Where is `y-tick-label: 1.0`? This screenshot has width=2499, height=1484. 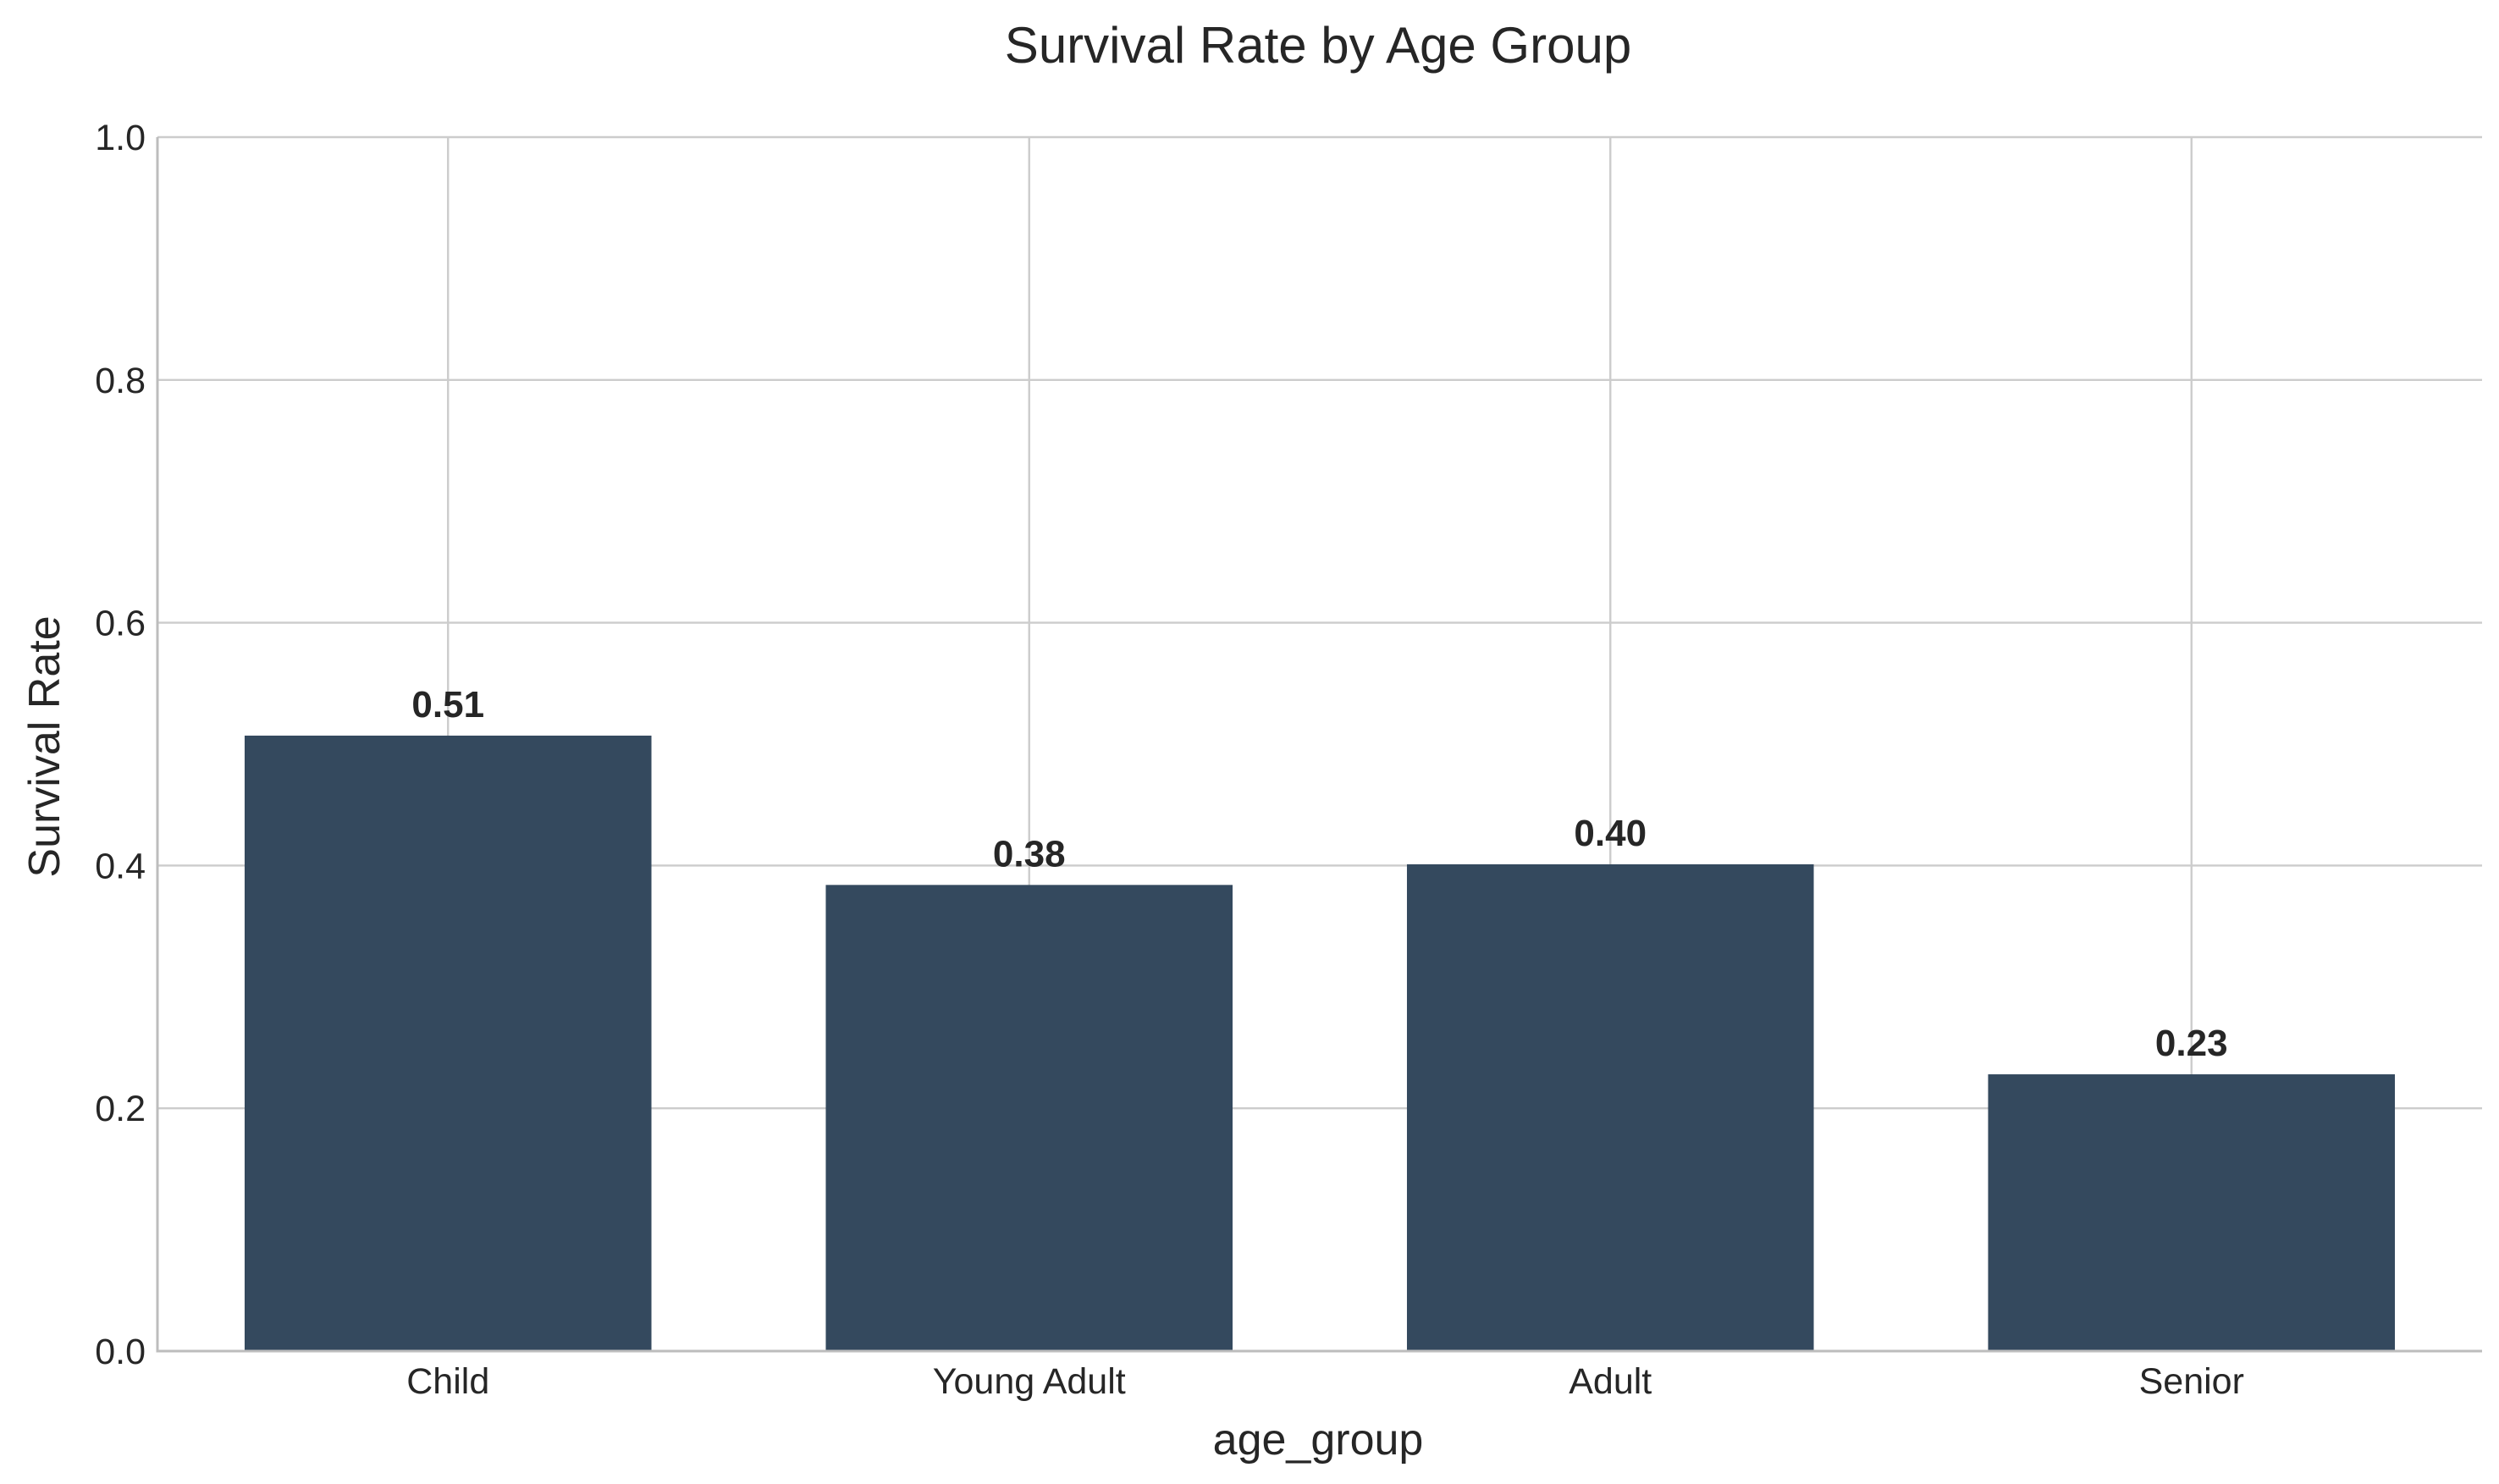
y-tick-label: 1.0 is located at coordinates (120, 138).